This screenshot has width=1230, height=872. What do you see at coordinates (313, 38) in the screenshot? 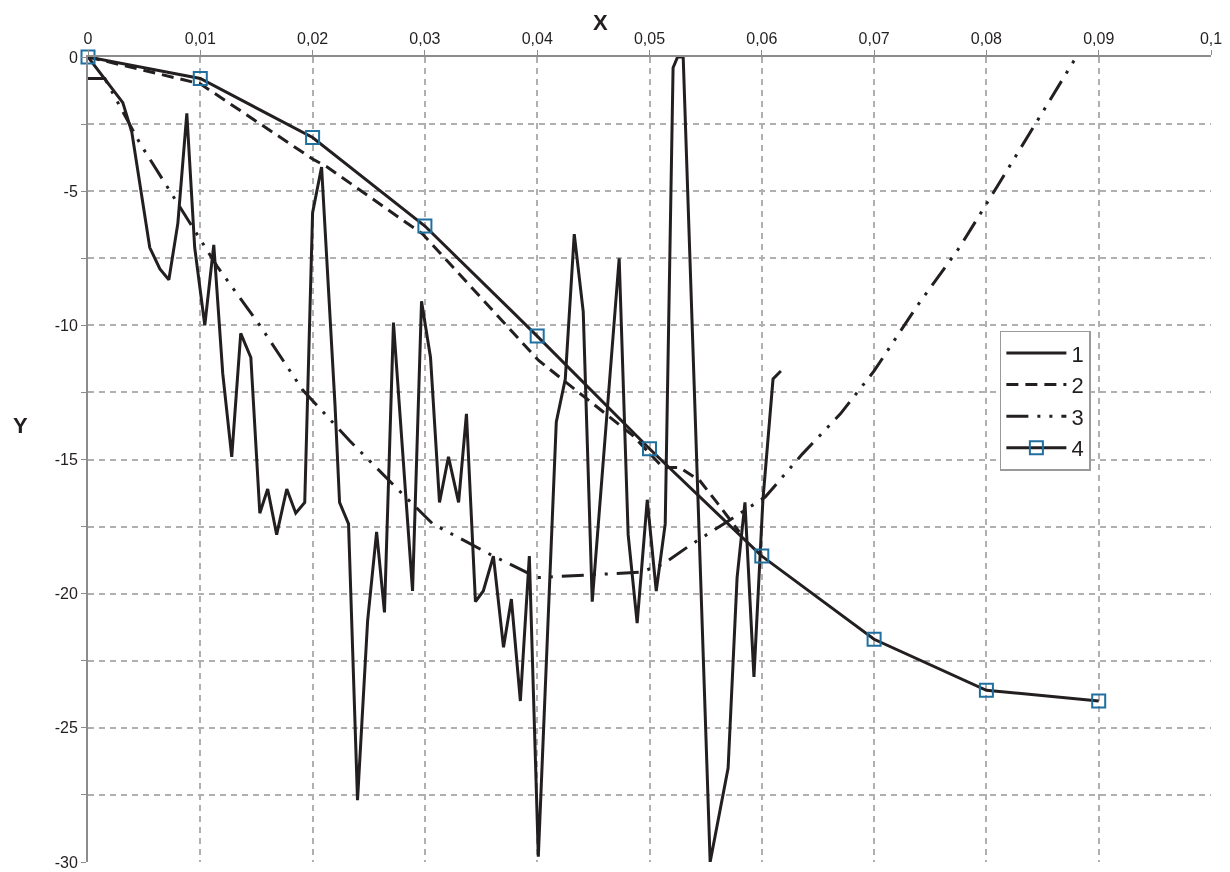
I see `x-tick-label: 0,02` at bounding box center [313, 38].